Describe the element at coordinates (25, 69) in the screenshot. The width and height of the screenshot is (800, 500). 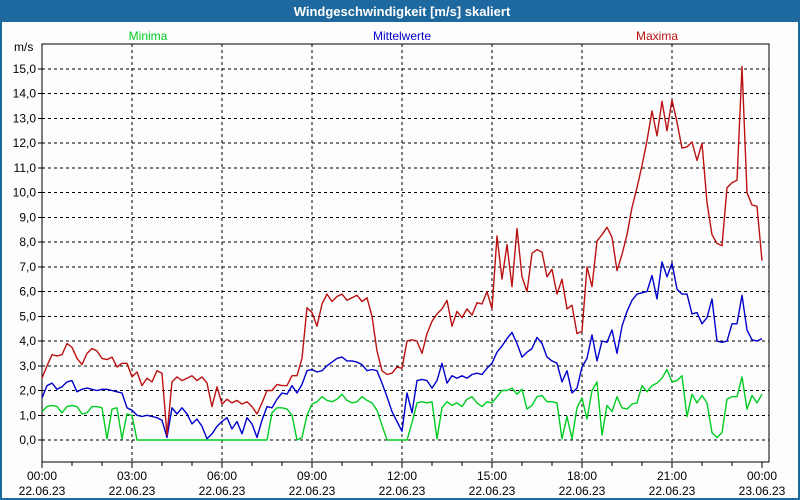
I see `y-tick-label: 15,0` at that location.